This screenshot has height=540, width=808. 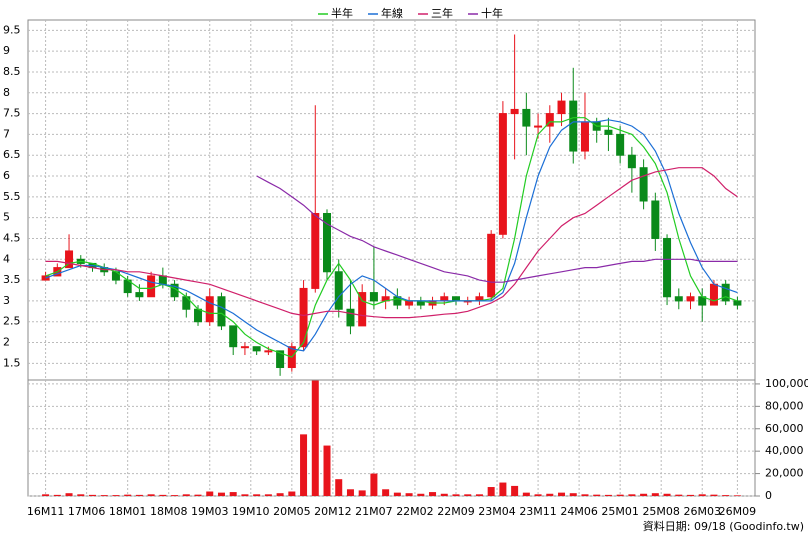 I want to click on x-tick-label: 21M07, so click(x=374, y=511).